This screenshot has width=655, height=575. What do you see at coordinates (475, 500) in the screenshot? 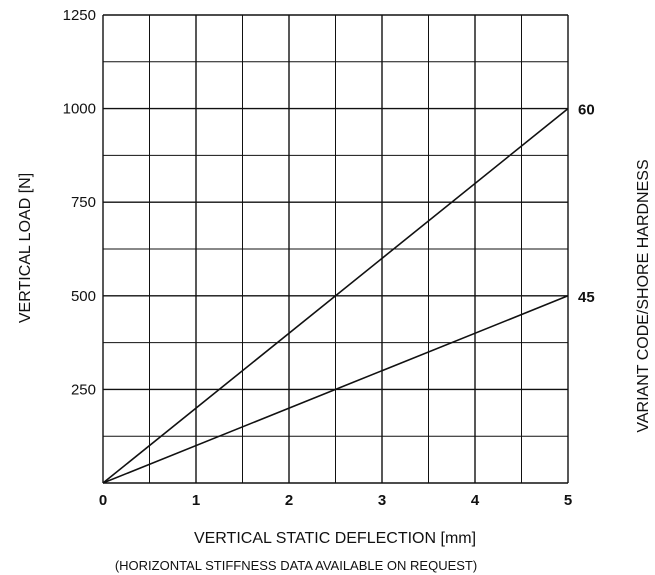
I see `x-tick-label: 4` at bounding box center [475, 500].